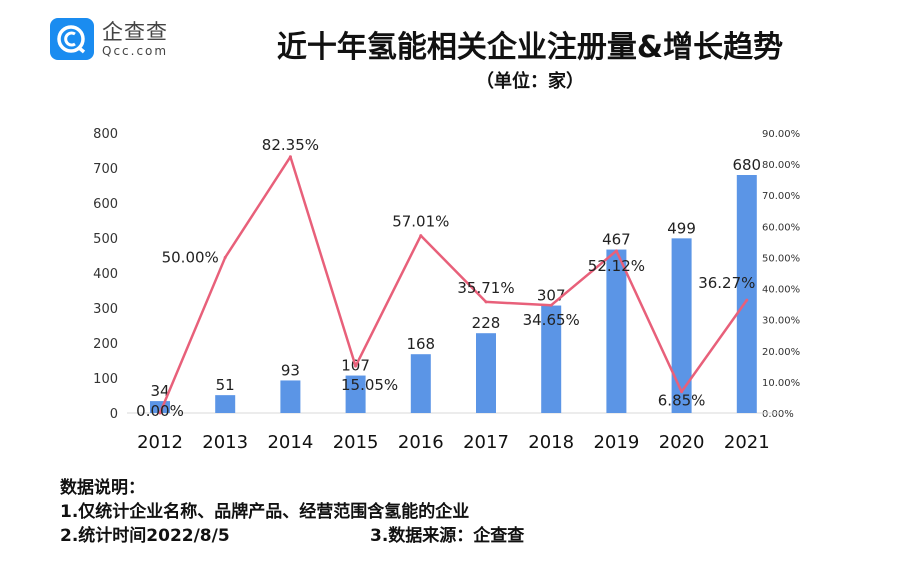  Describe the element at coordinates (778, 414) in the screenshot. I see `right-axis-tick-label: 0.00%` at that location.